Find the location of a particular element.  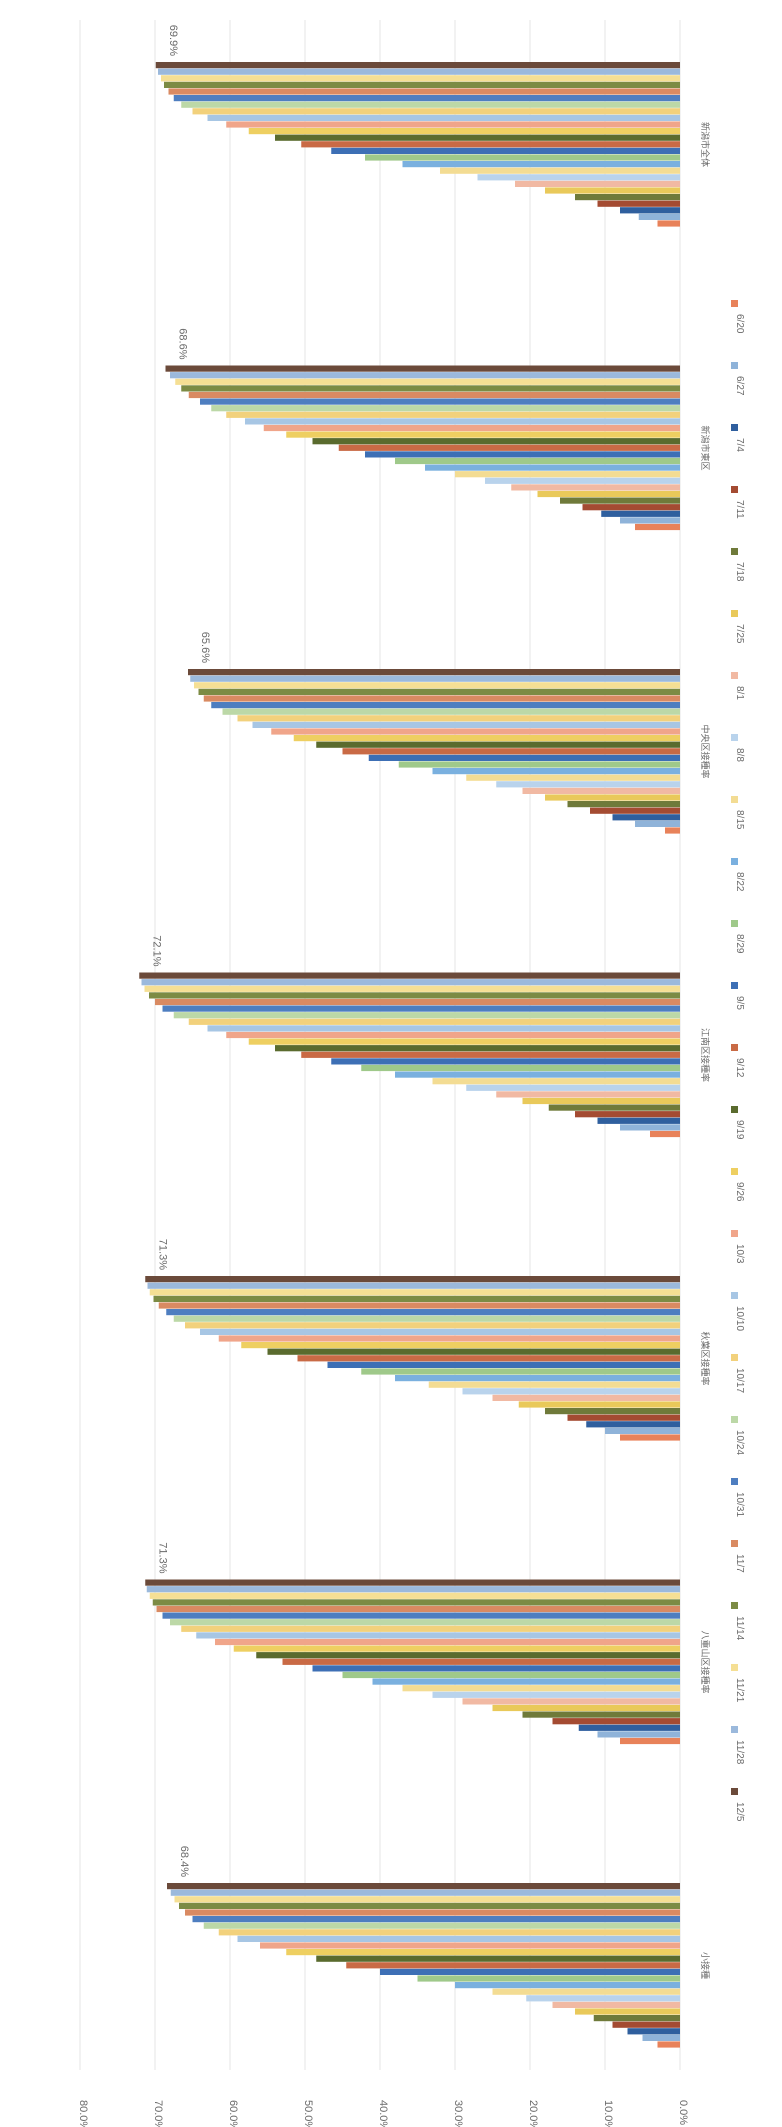

data-label: 68.6% is located at coordinates (183, 343).